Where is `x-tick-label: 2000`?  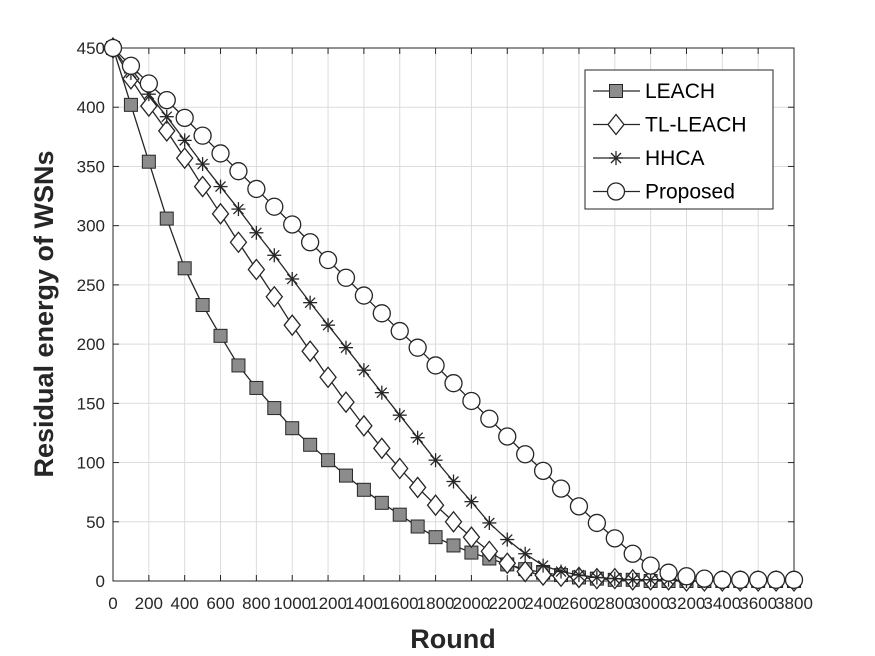 x-tick-label: 2000 is located at coordinates (472, 603).